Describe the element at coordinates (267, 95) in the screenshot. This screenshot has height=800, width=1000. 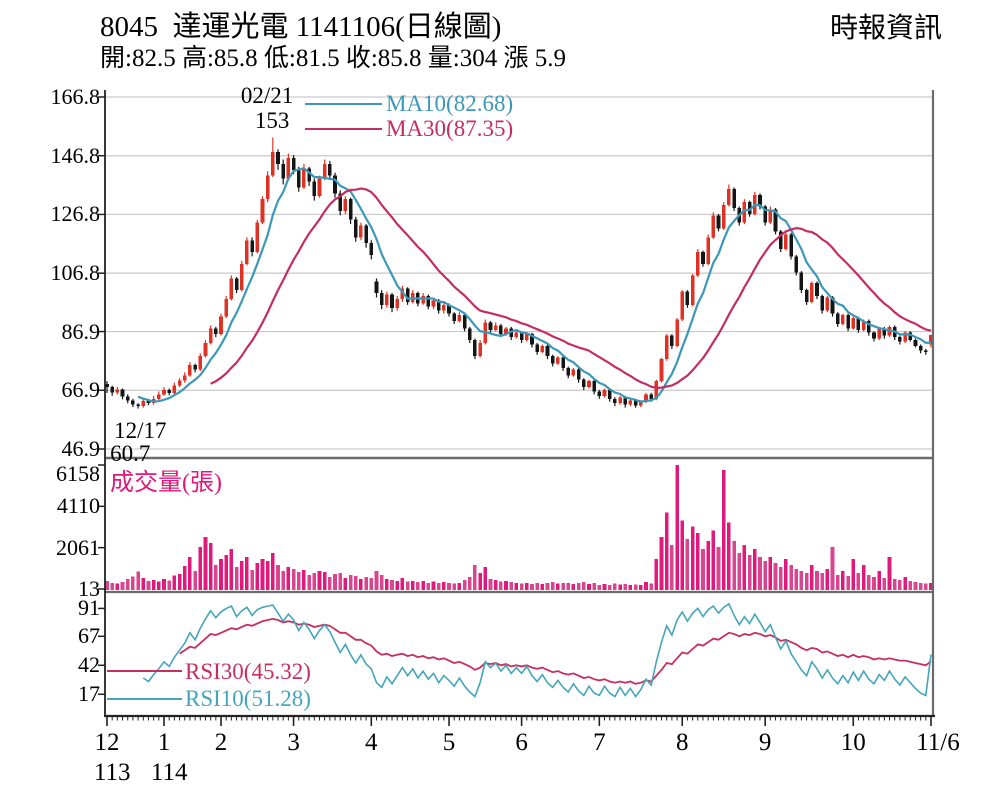
I see `annotation-peak-date: 02/21` at that location.